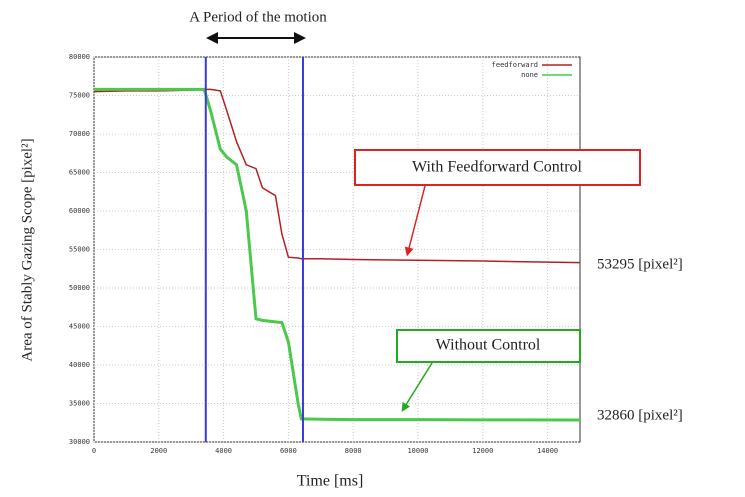 Image resolution: width=745 pixels, height=497 pixels. Describe the element at coordinates (79, 57) in the screenshot. I see `y-tick-label: 80000` at that location.